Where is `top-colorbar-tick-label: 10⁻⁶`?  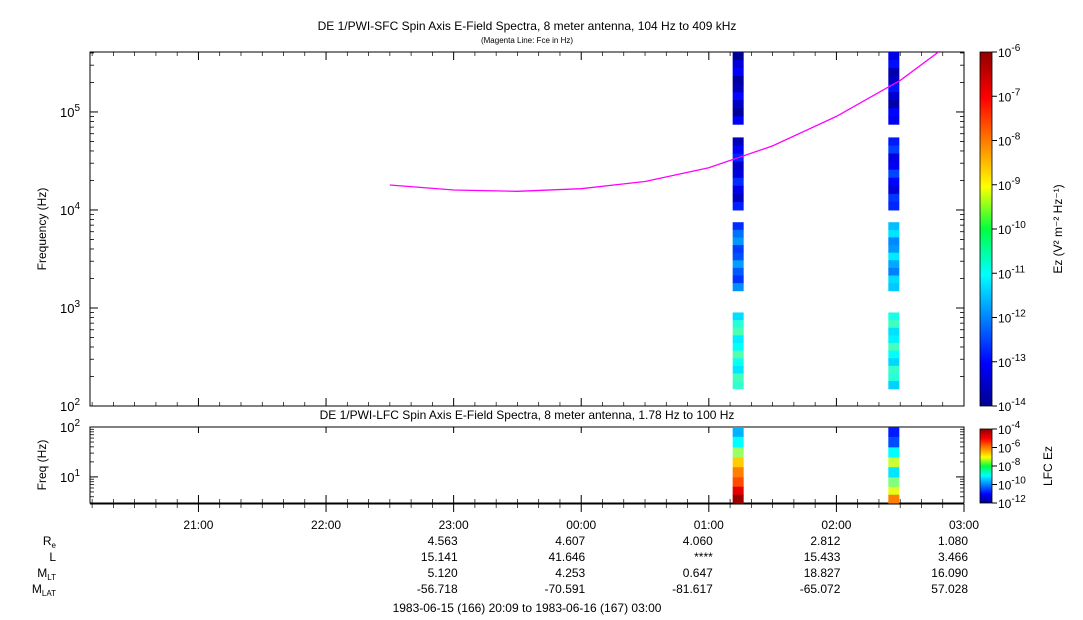
top-colorbar-tick-label: 10⁻⁶ is located at coordinates (1009, 51).